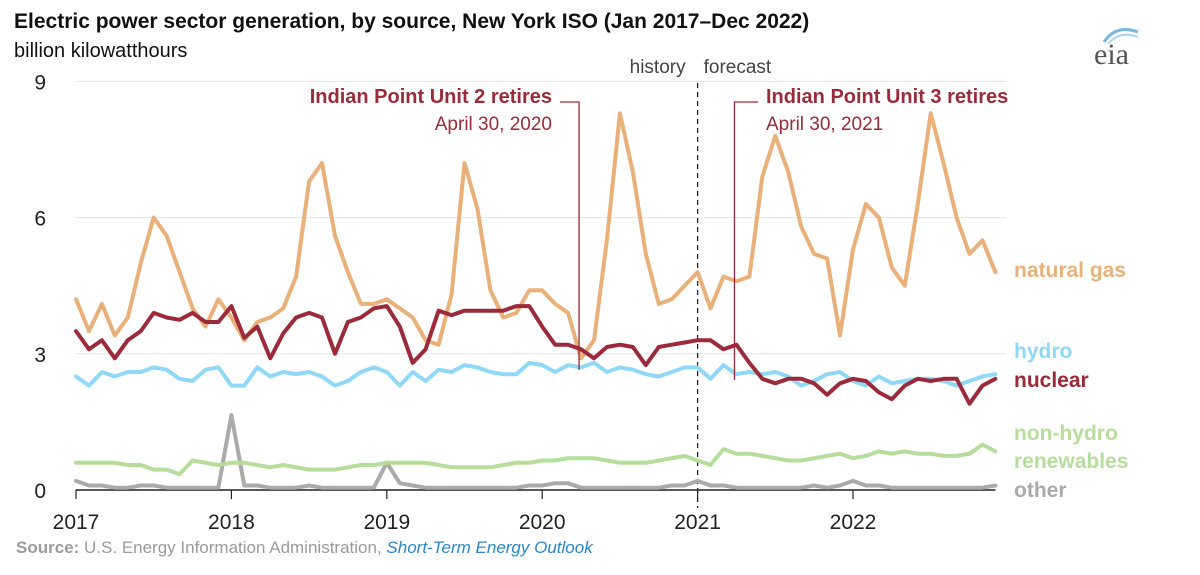  Describe the element at coordinates (489, 547) in the screenshot. I see `source-publication-link: Short-Term Energy Outlook` at that location.